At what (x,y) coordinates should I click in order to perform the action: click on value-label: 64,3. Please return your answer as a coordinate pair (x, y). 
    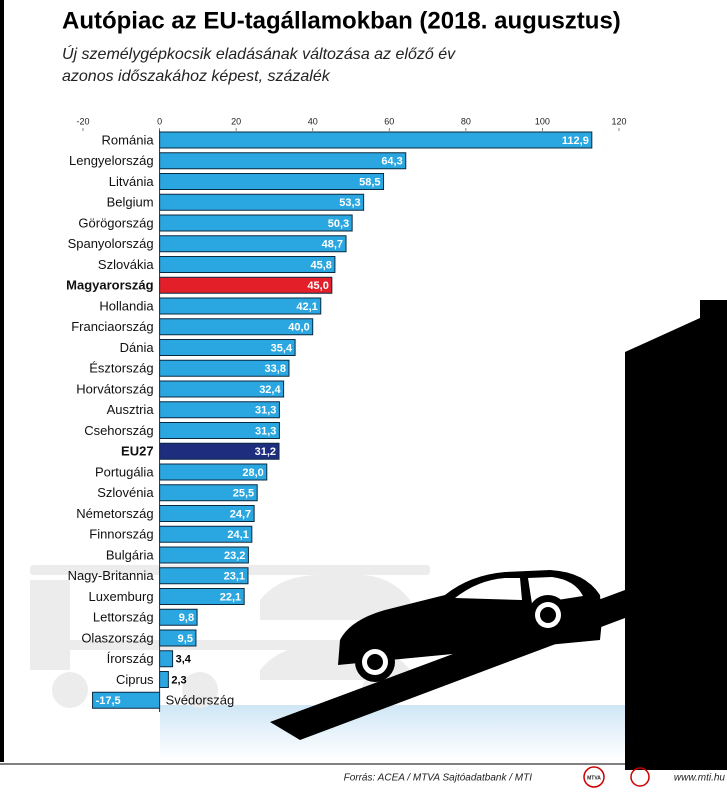
    Looking at the image, I should click on (391, 162).